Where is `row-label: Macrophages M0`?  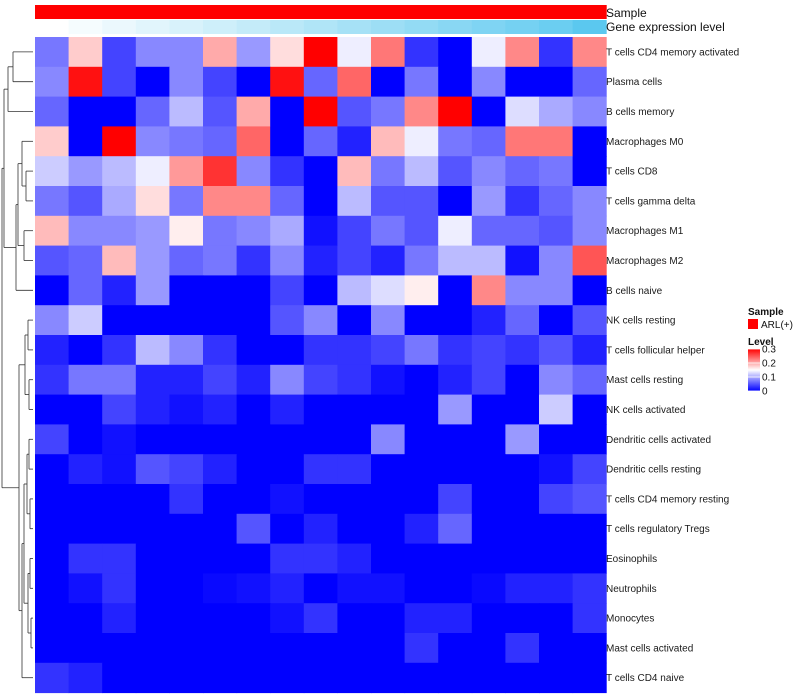
row-label: Macrophages M0 is located at coordinates (645, 142).